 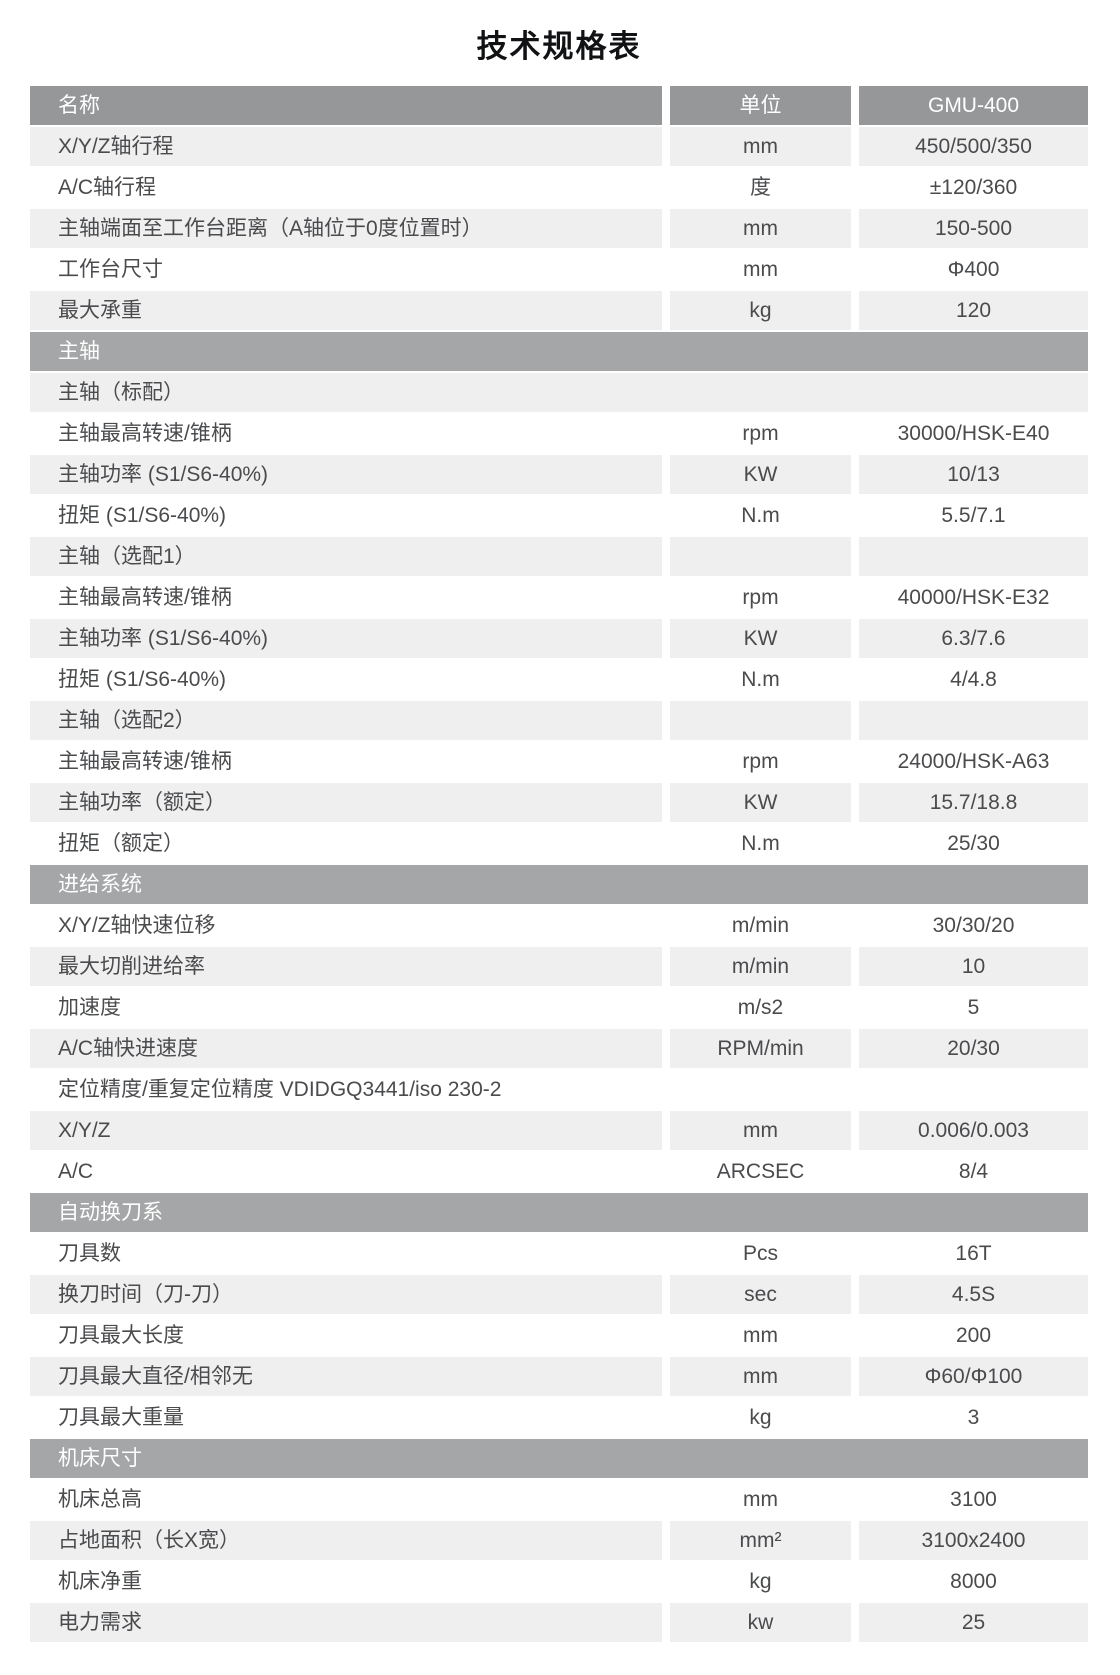 I want to click on spec-unit-cell: 度, so click(x=760, y=187).